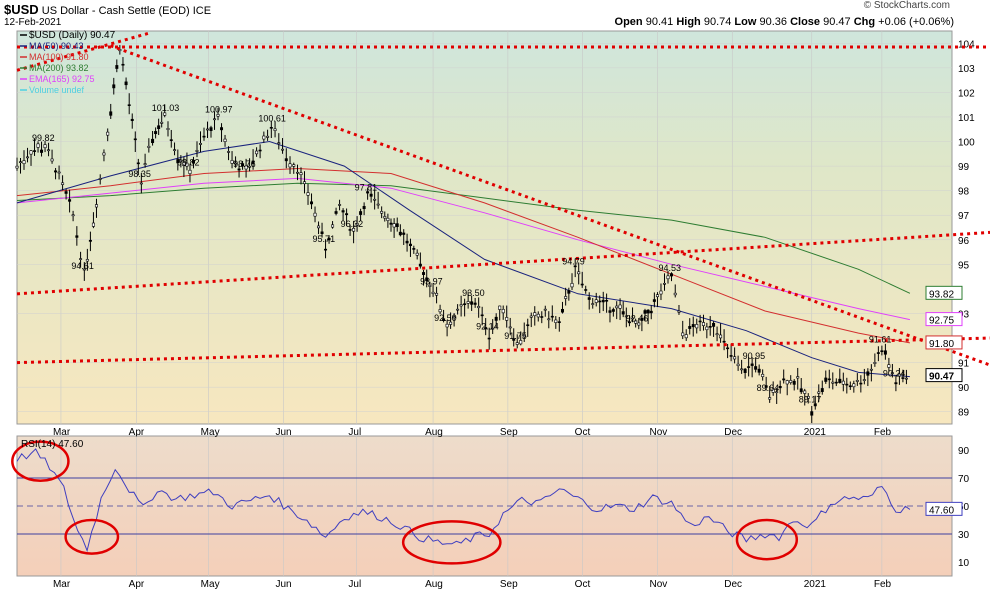  What do you see at coordinates (964, 479) in the screenshot?
I see `rsi-y-tick-label: 70` at bounding box center [964, 479].